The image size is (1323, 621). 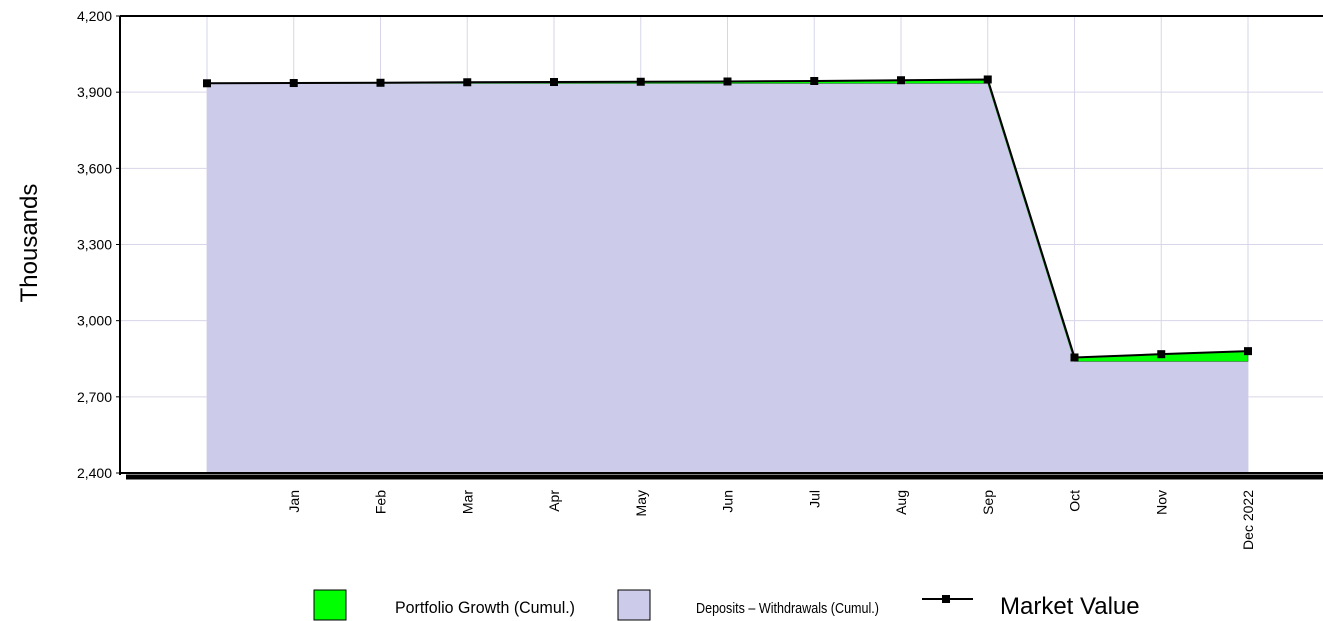 I want to click on y-tick-label: 3,300, so click(x=94, y=245).